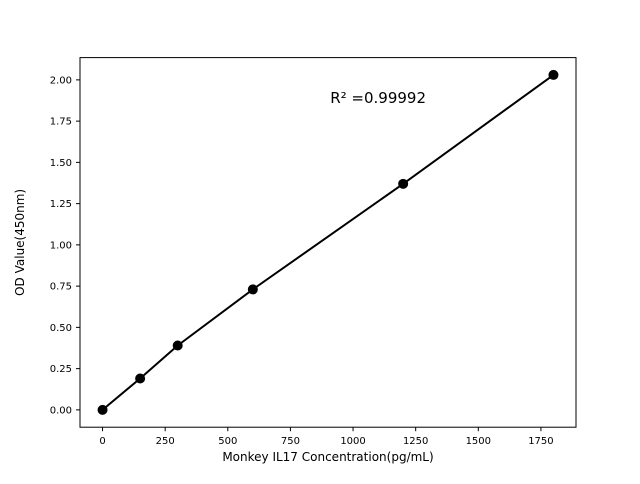  Describe the element at coordinates (102, 441) in the screenshot. I see `x-tick-label: 0` at that location.